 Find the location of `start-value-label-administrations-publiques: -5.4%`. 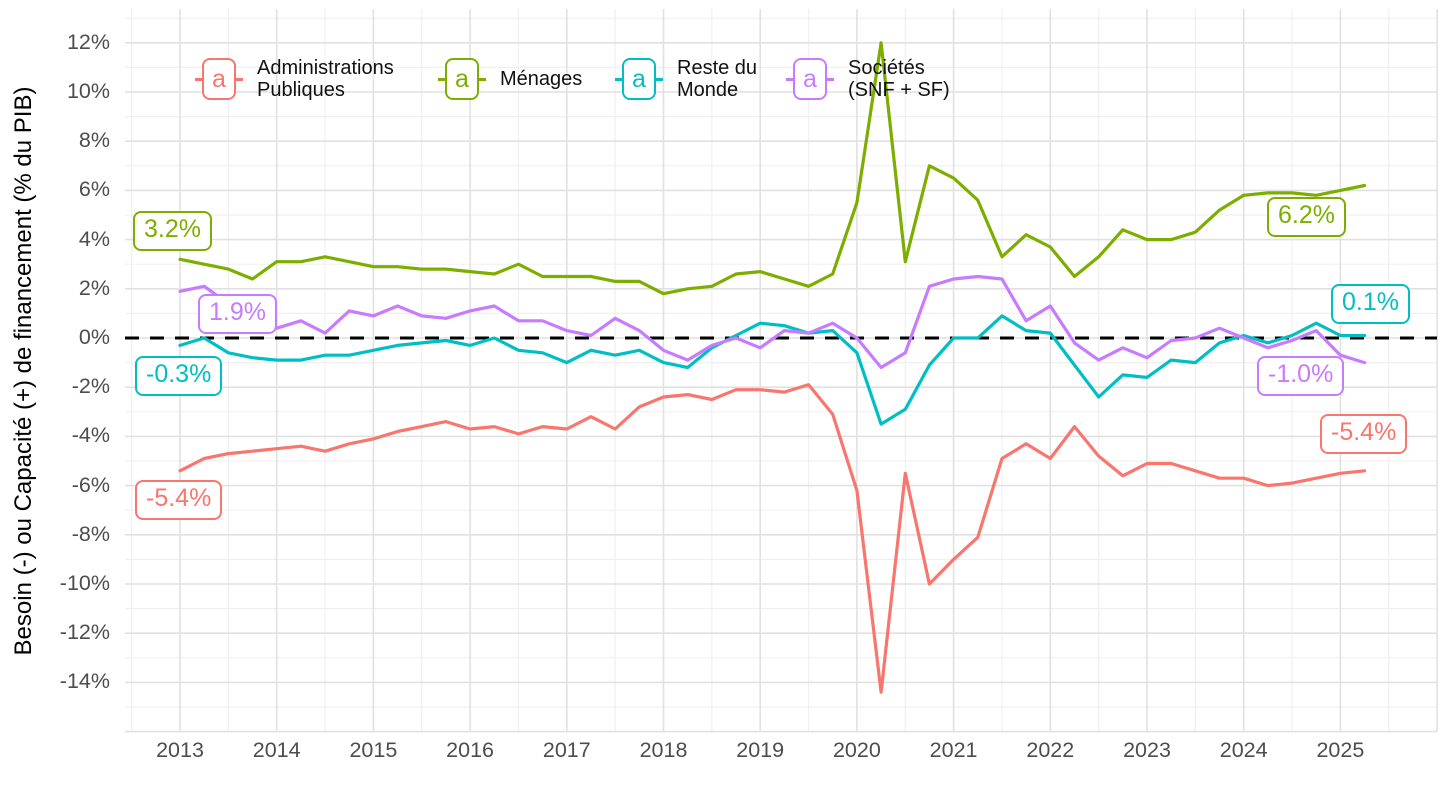

start-value-label-administrations-publiques: -5.4% is located at coordinates (179, 500).